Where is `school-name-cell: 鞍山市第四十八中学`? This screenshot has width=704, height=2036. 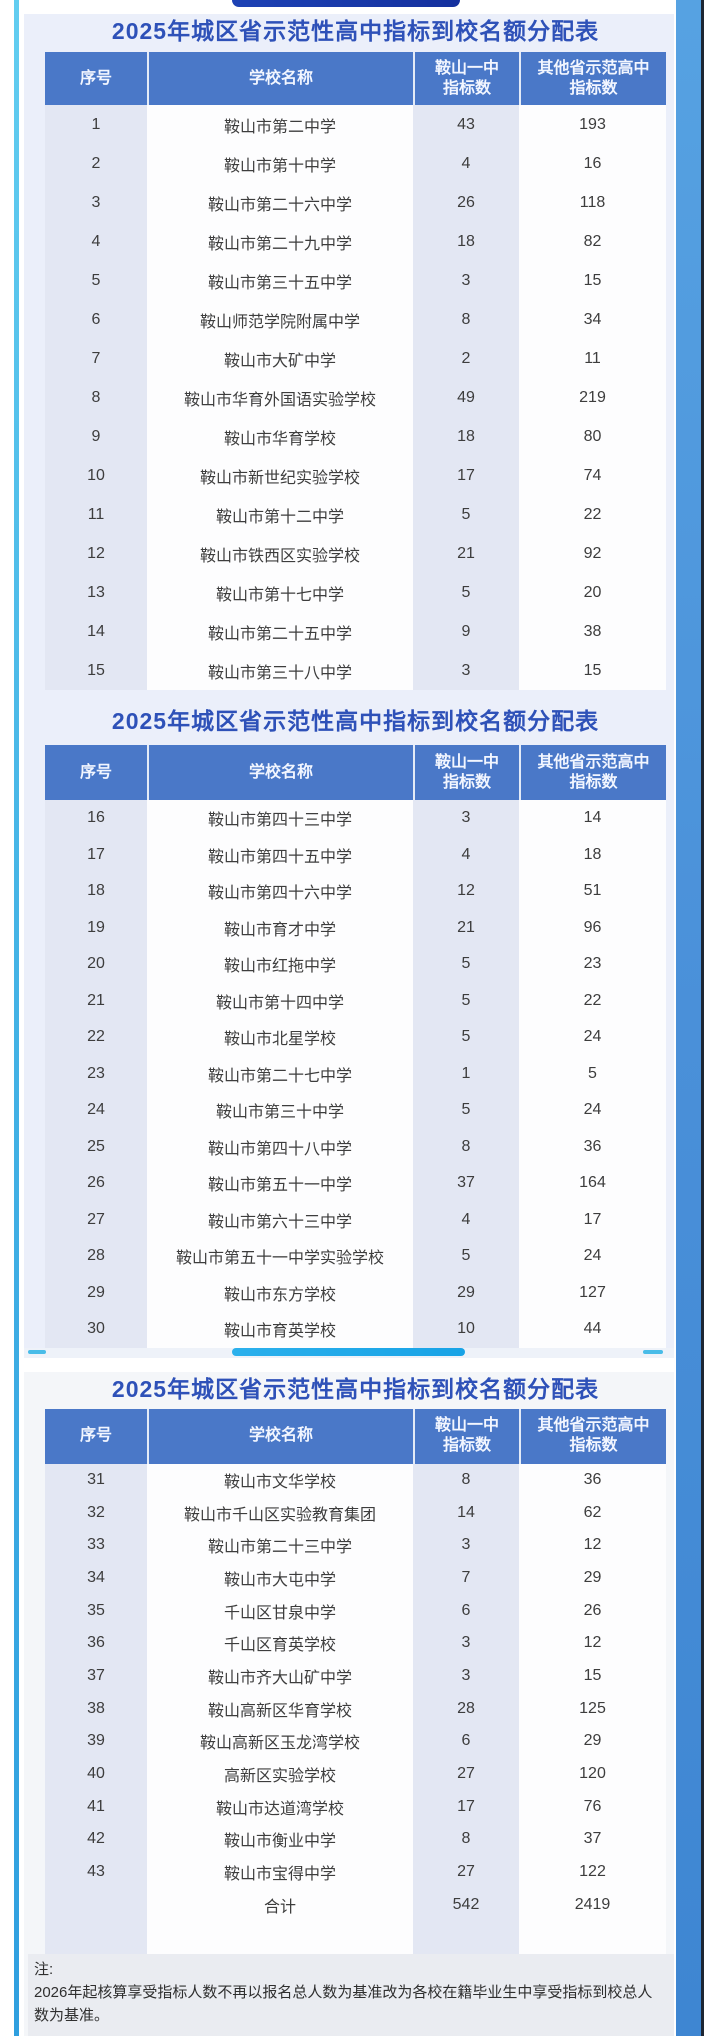
school-name-cell: 鞍山市第四十八中学 is located at coordinates (280, 1146).